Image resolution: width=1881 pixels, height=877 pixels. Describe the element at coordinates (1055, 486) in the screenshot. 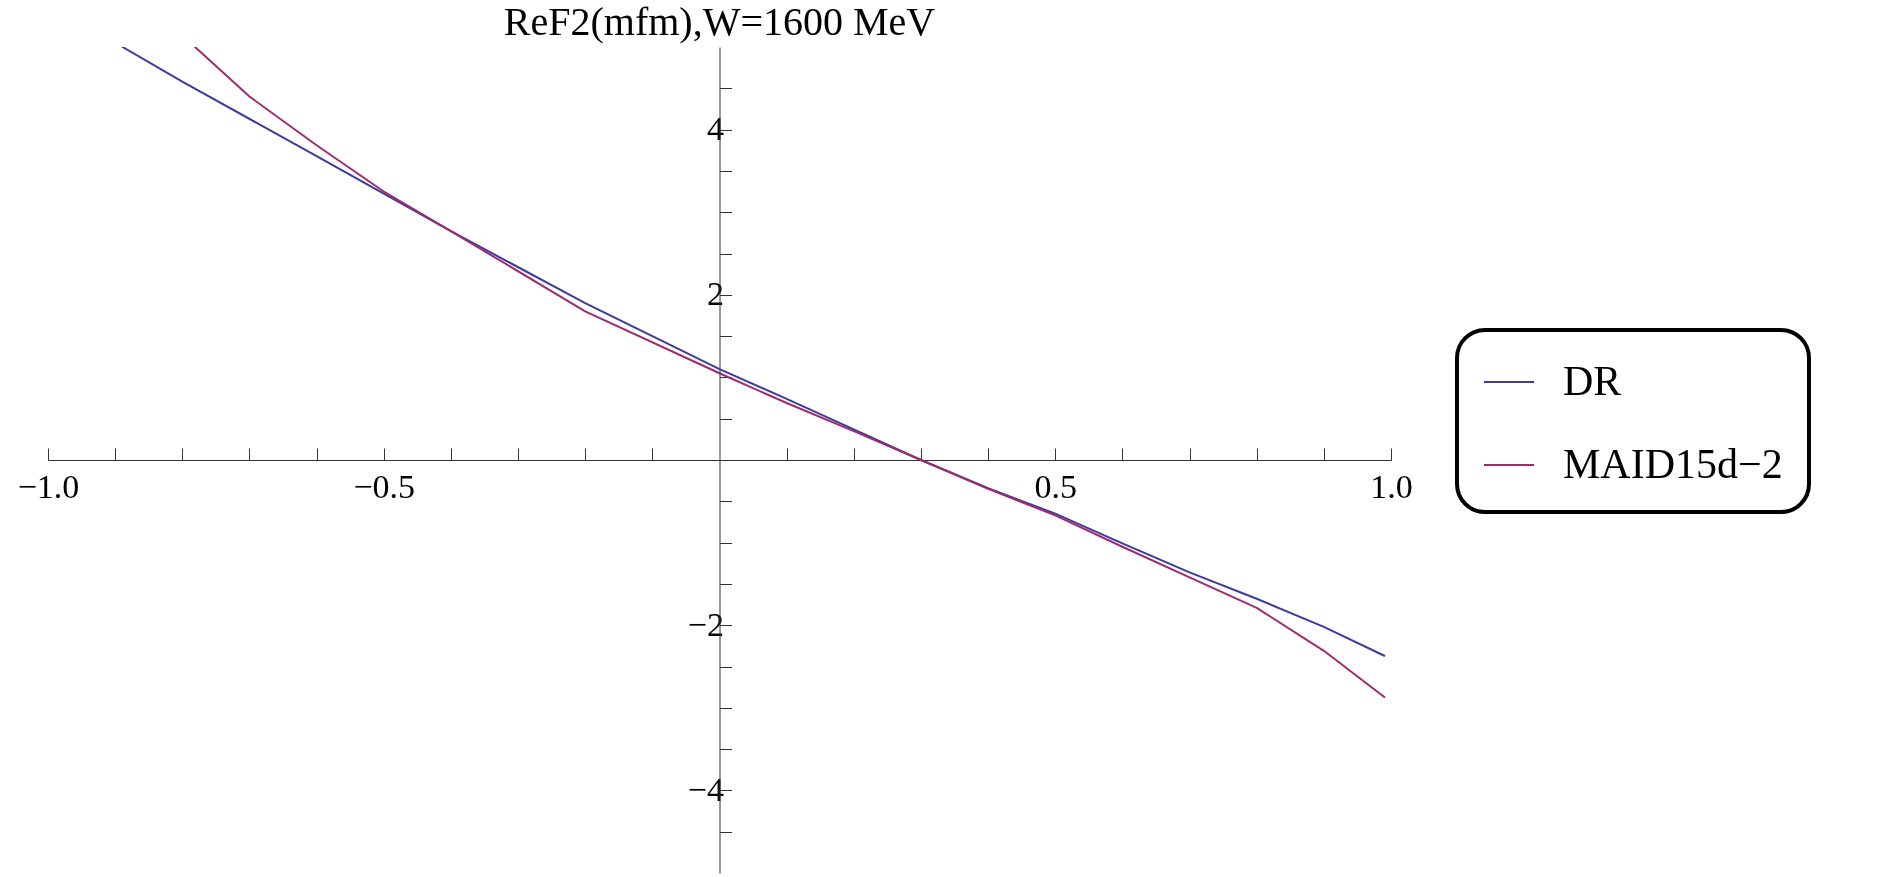

I see `x-tick-label: 0.5` at that location.